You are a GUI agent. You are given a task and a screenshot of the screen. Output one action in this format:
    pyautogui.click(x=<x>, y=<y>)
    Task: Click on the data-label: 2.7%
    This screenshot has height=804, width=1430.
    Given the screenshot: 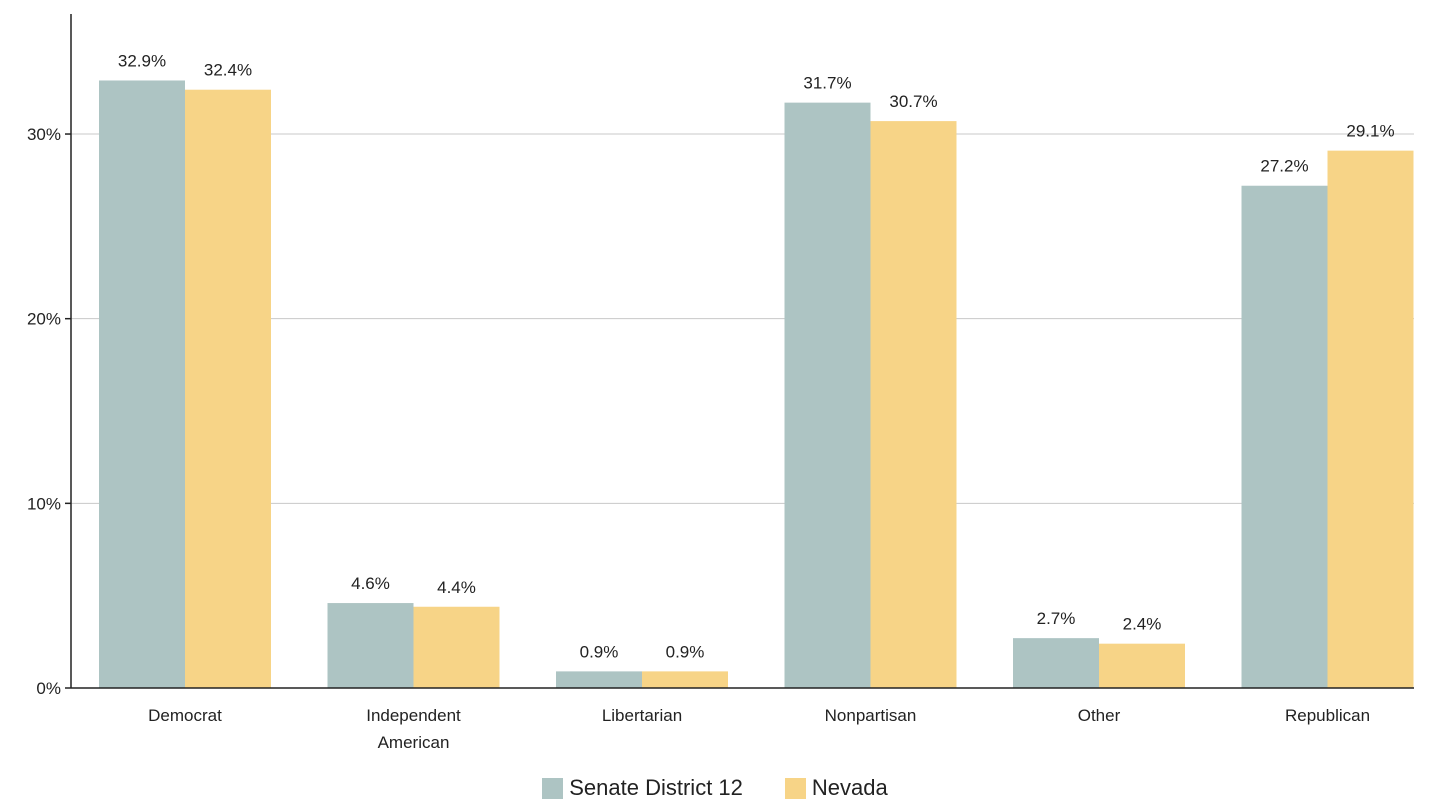 What is the action you would take?
    pyautogui.click(x=1056, y=618)
    